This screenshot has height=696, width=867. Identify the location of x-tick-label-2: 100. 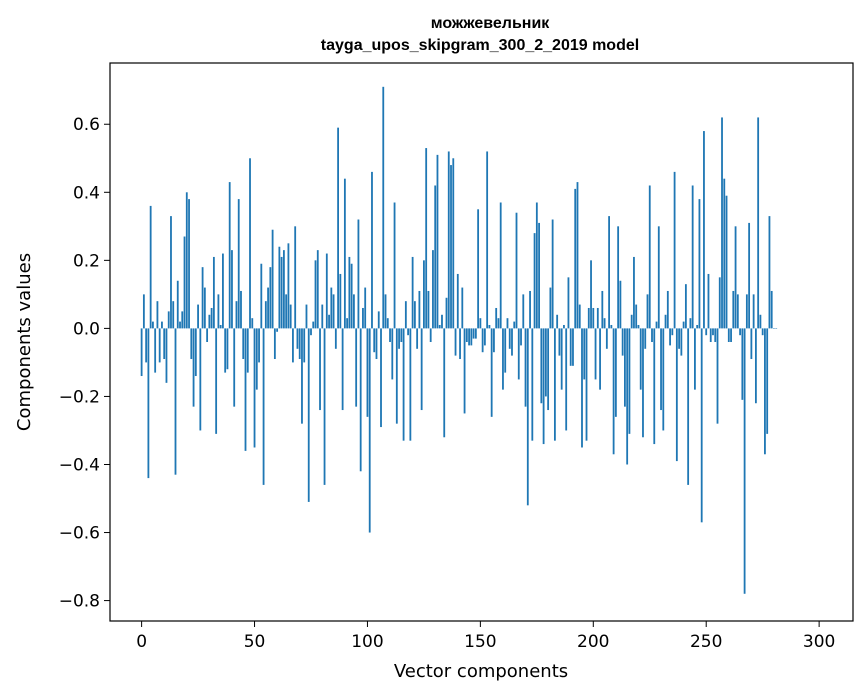
(367, 642).